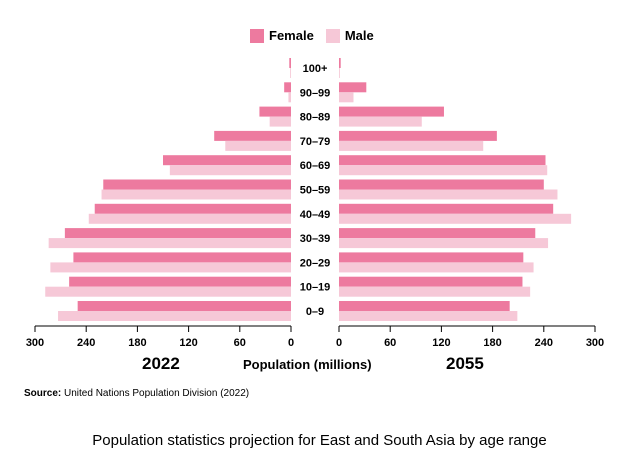  Describe the element at coordinates (307, 364) in the screenshot. I see `x-axis-label: Population (millions)` at that location.